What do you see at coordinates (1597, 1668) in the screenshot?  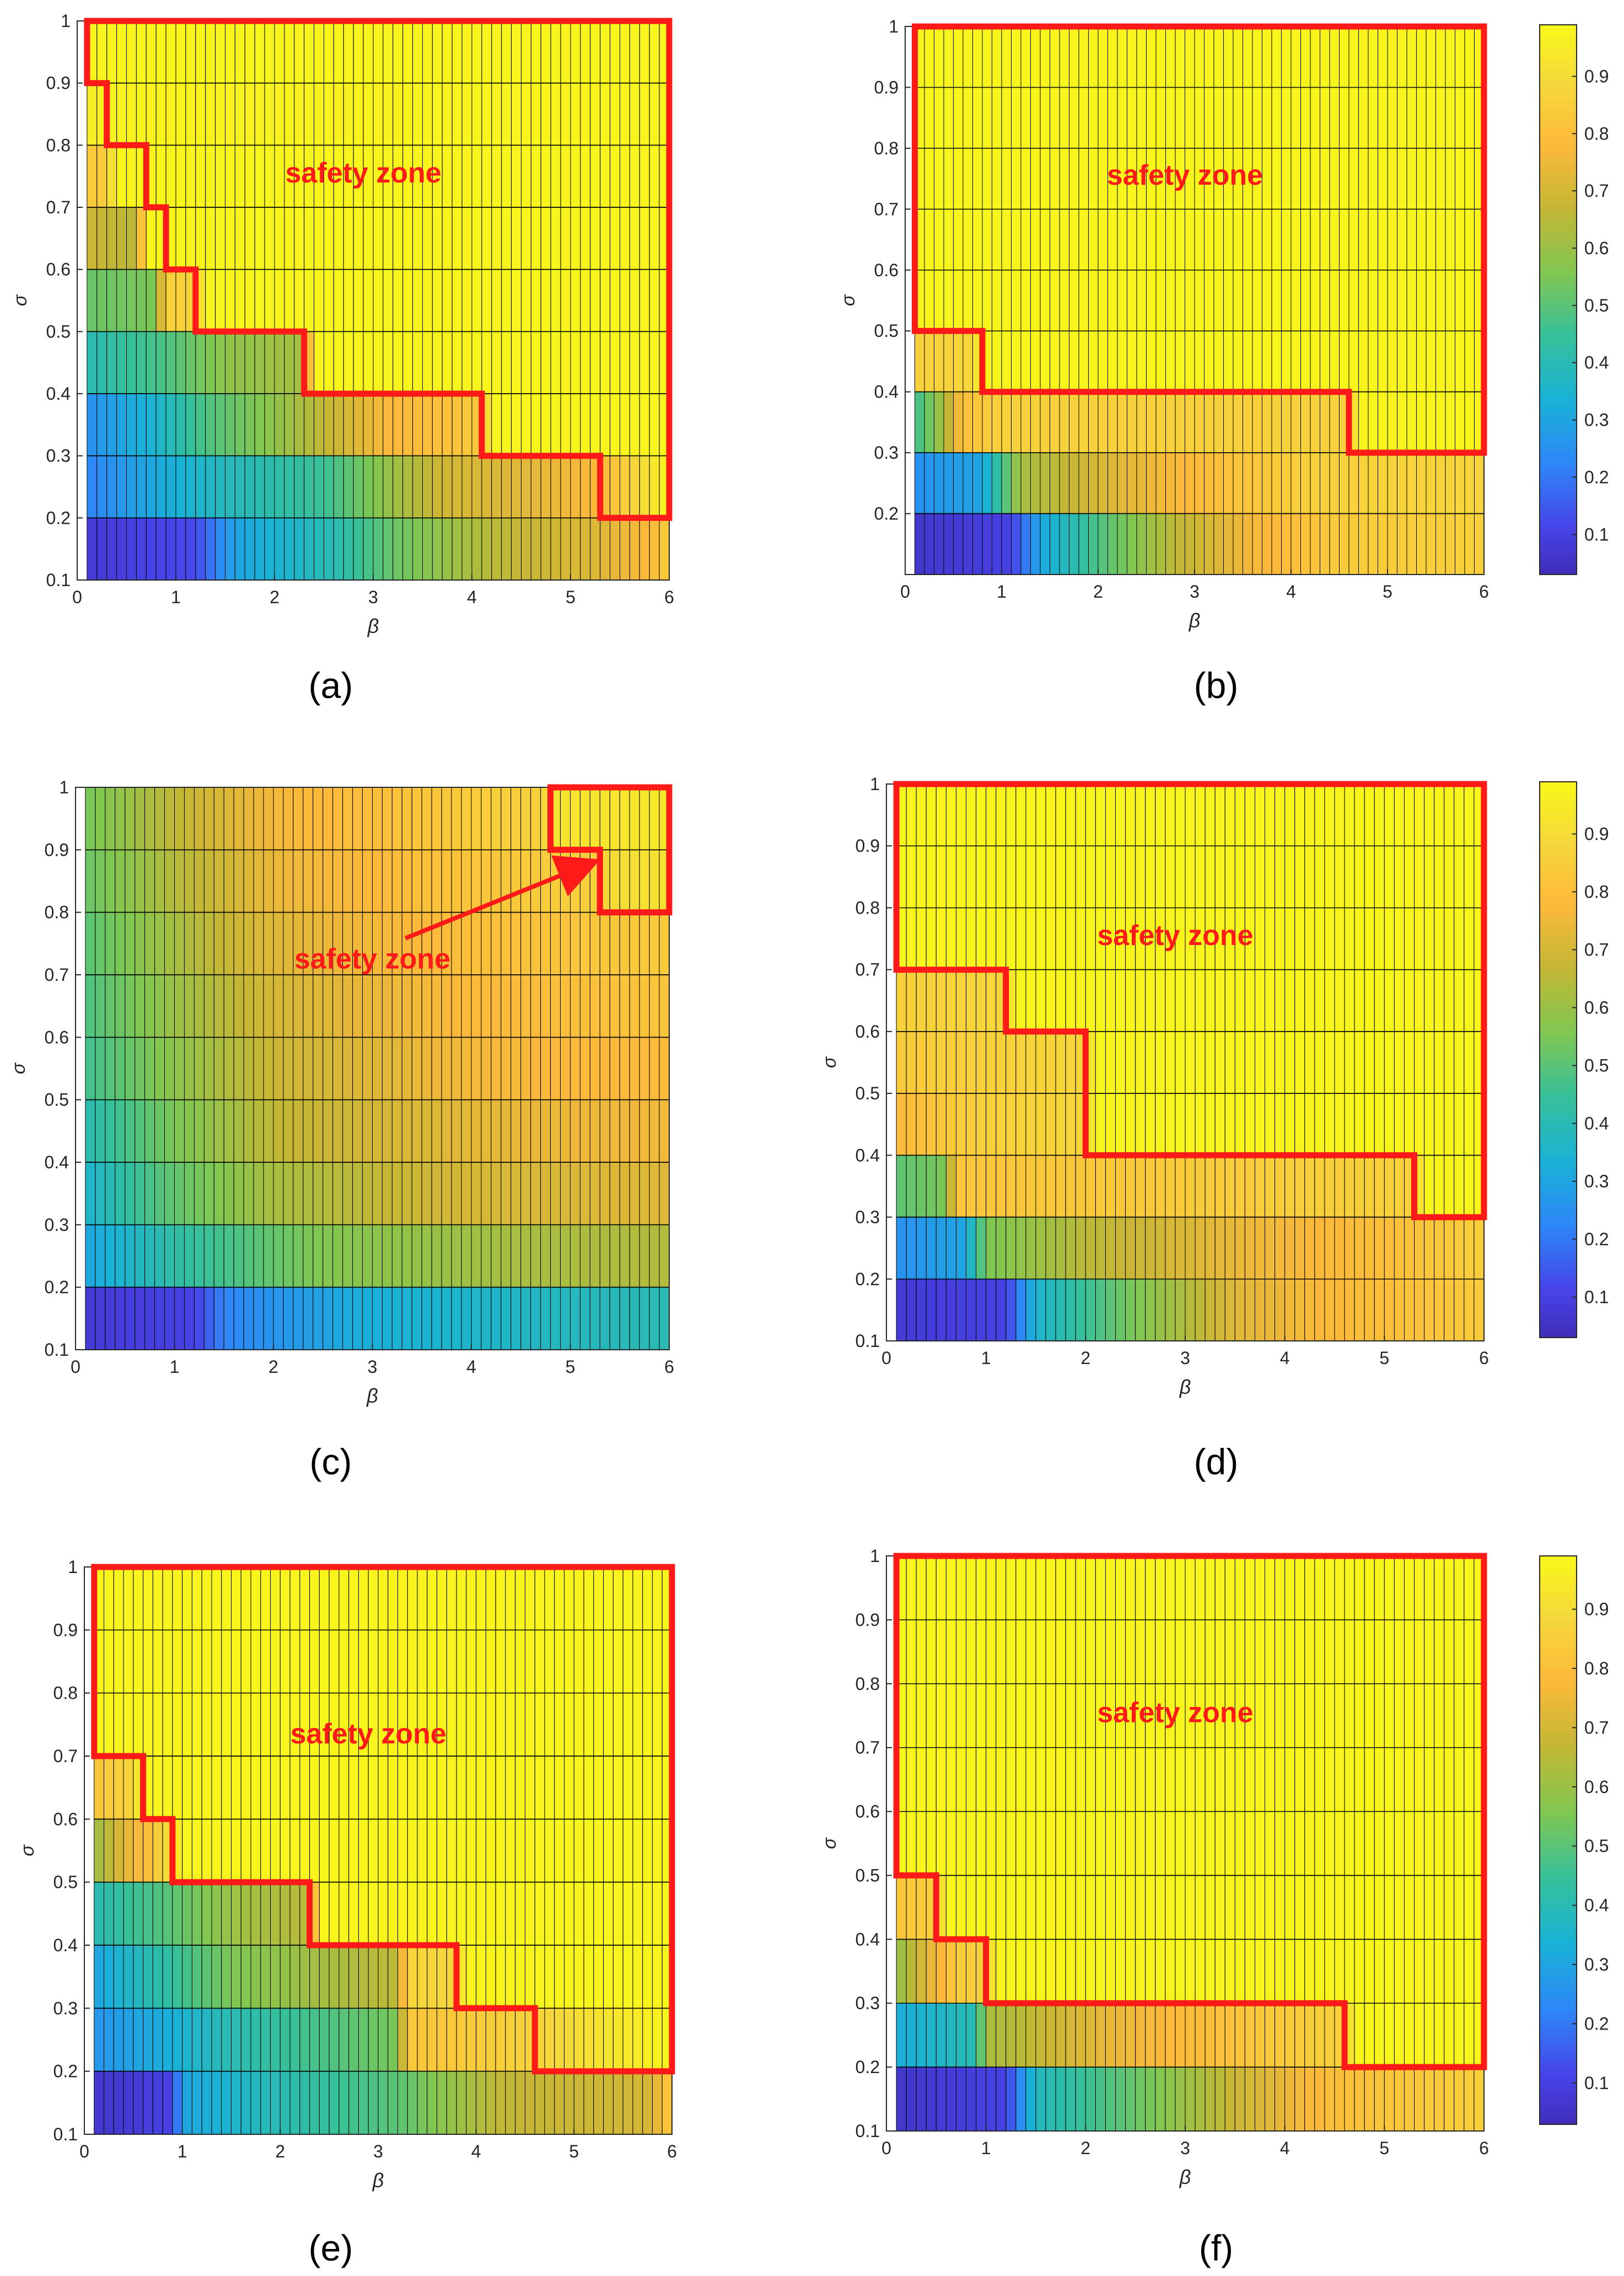 I see `colorbar-tick-label: 0.8` at bounding box center [1597, 1668].